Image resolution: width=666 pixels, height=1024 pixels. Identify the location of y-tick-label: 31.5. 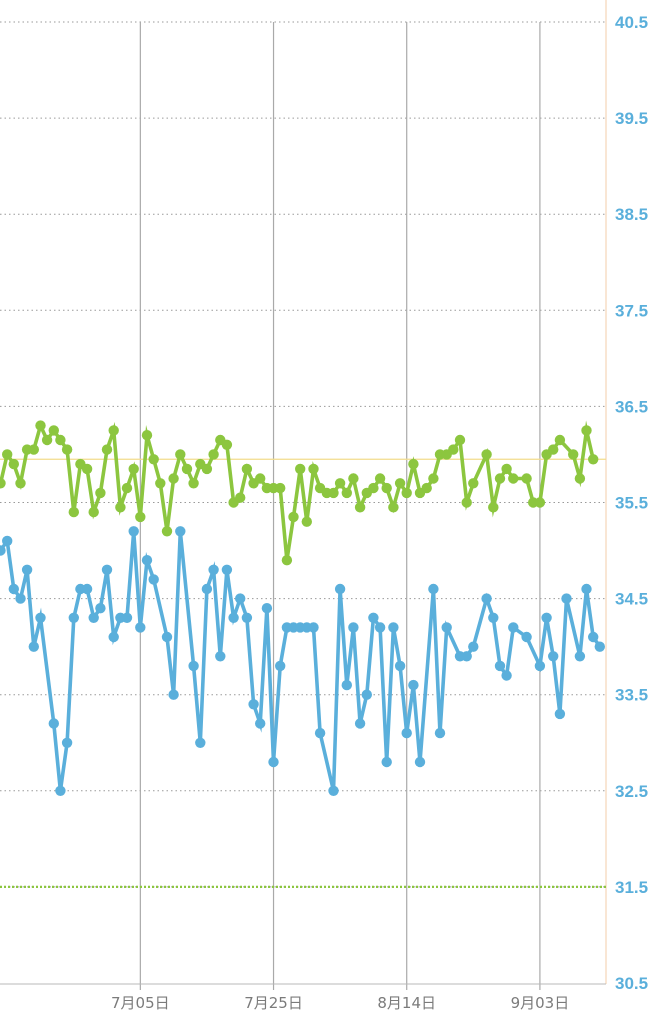
(631, 887).